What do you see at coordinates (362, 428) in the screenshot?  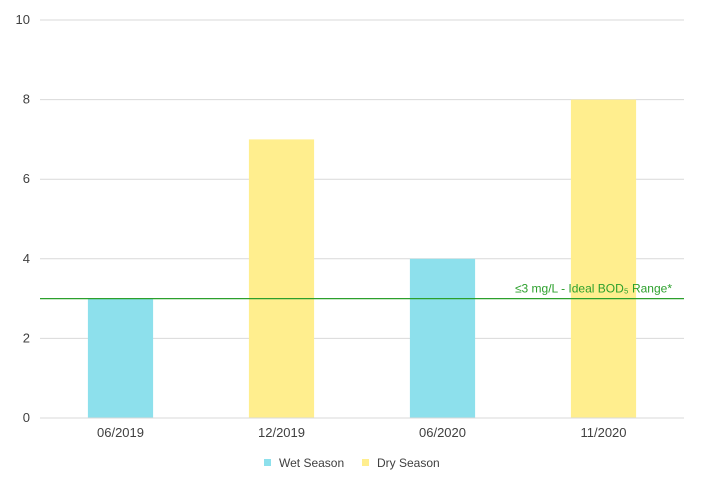 I see `x-axis: 06/2019 12/2019 06/2020 11/2020` at bounding box center [362, 428].